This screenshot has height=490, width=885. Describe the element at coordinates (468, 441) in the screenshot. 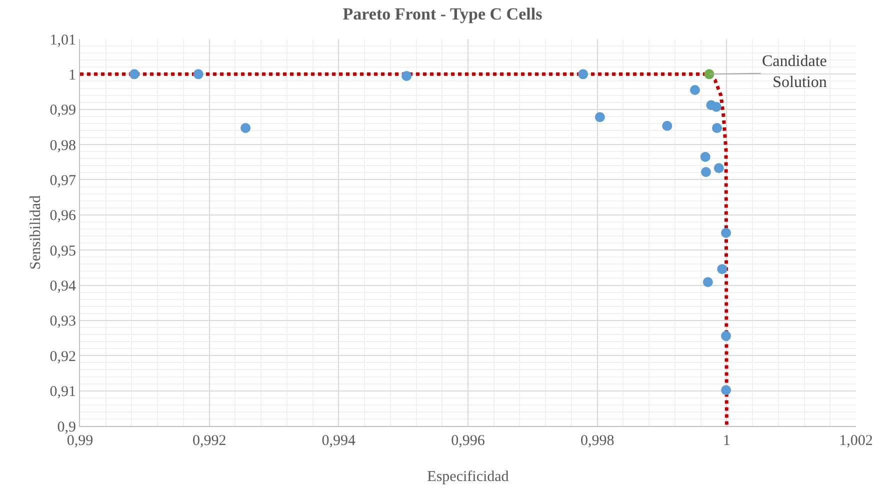

I see `x-tick-label: 0,996` at that location.